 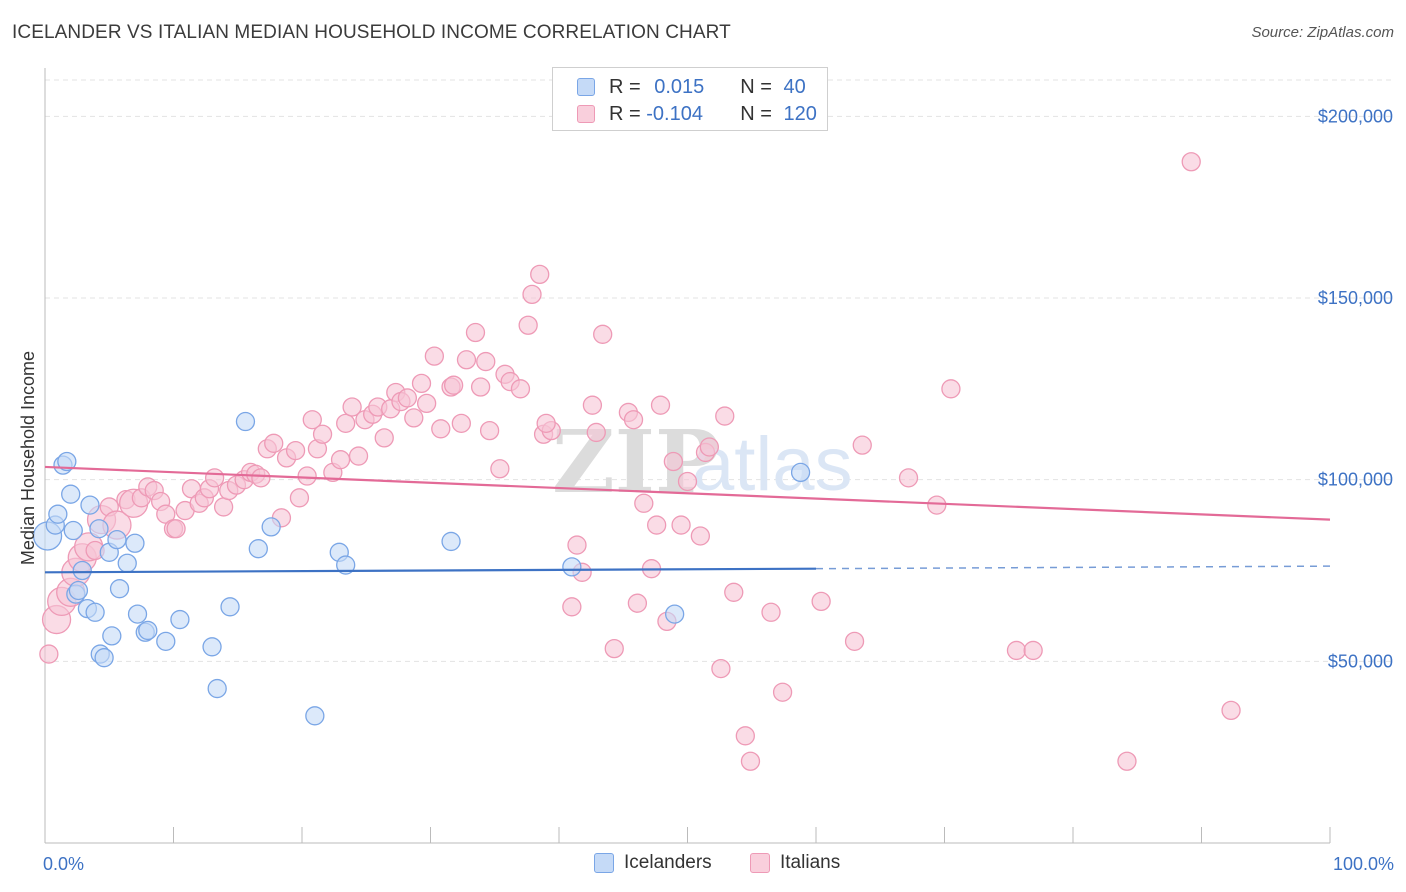 I want to click on trend-lines, so click(x=687, y=519).